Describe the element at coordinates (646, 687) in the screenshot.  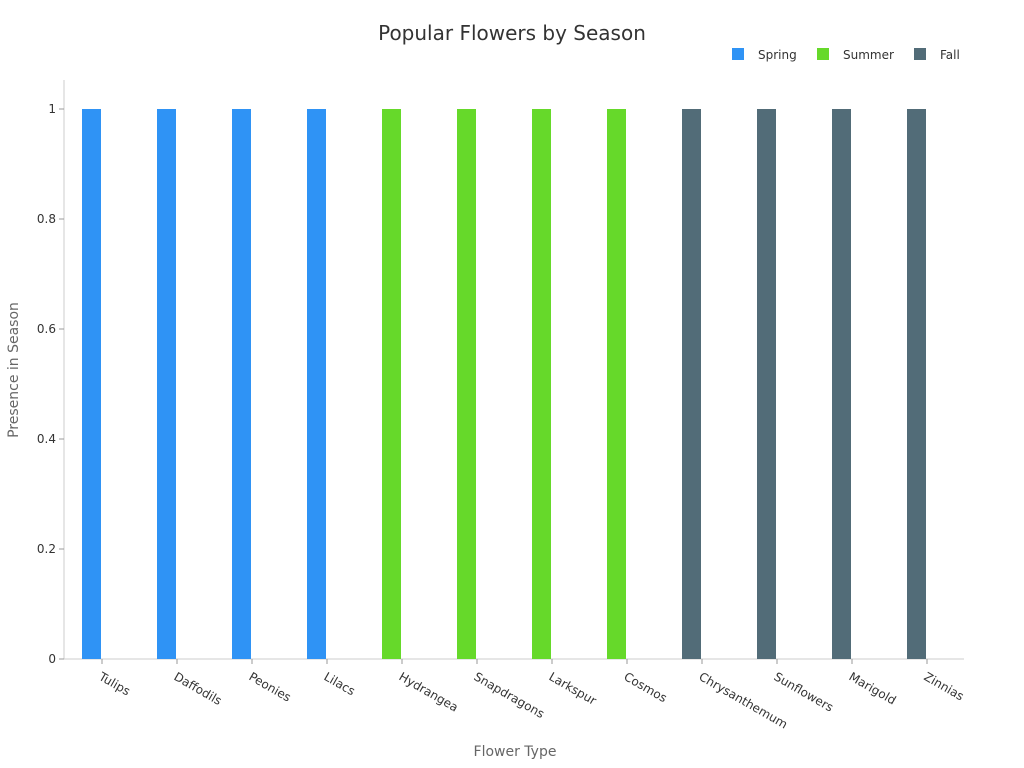
I see `x-tick-label: Cosmos` at that location.